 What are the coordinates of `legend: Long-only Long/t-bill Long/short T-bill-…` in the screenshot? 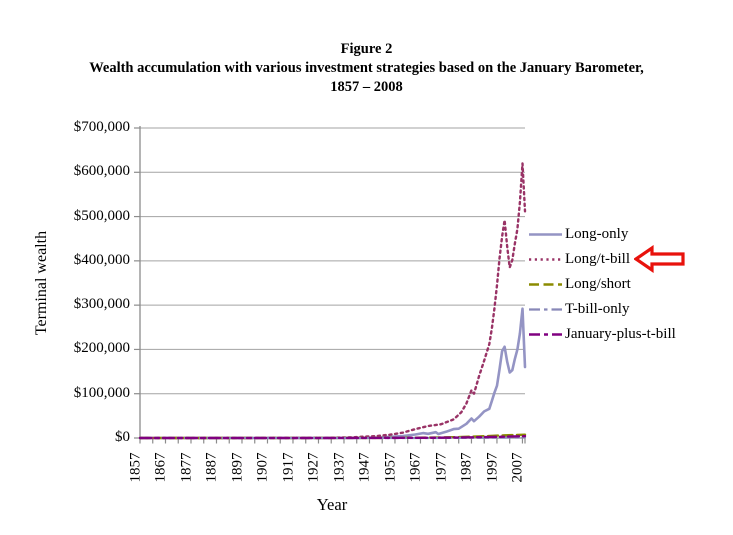 It's located at (602, 288).